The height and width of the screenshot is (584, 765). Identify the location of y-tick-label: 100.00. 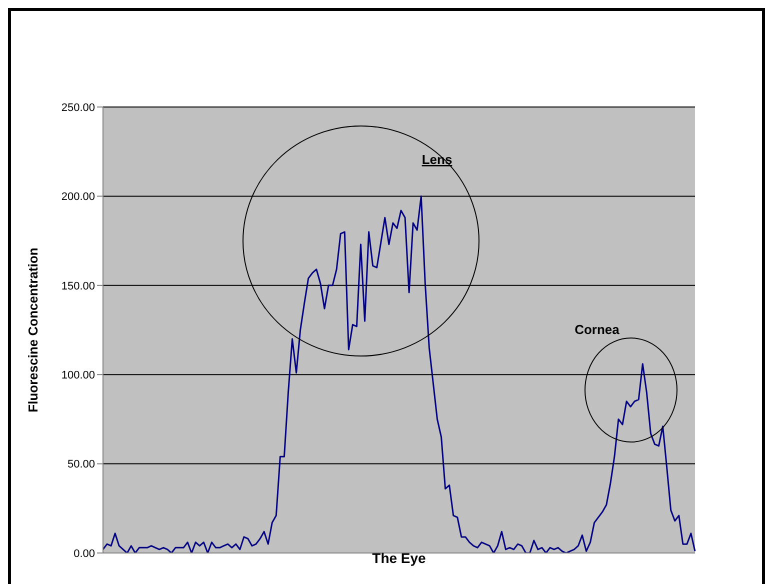
(78, 376).